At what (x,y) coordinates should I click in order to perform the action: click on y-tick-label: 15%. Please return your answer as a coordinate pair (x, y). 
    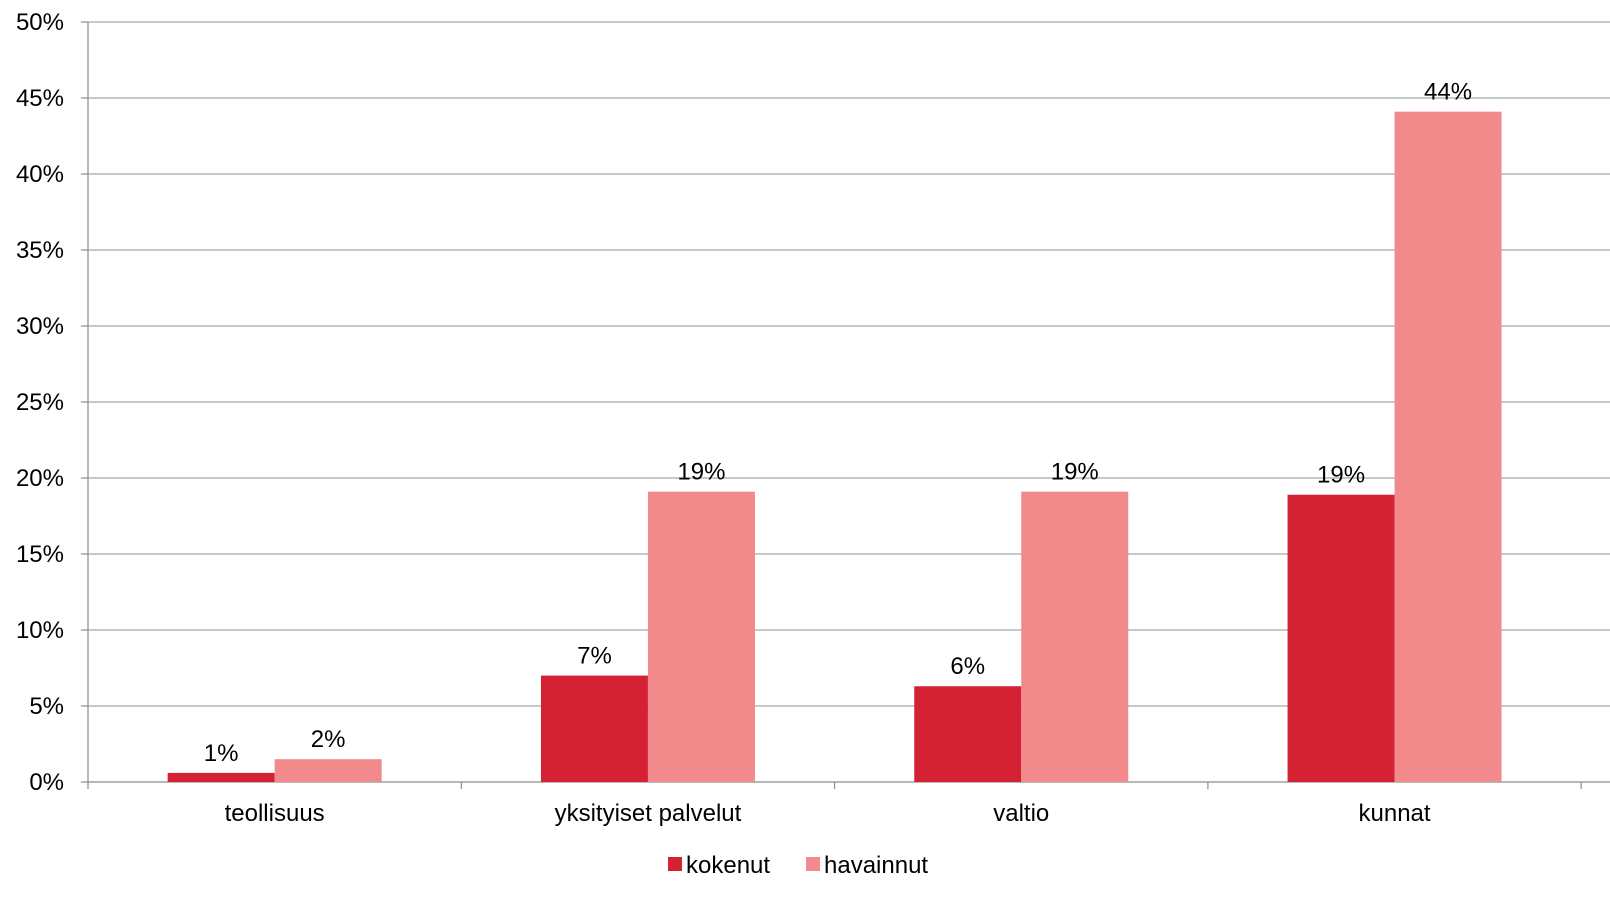
    Looking at the image, I should click on (40, 554).